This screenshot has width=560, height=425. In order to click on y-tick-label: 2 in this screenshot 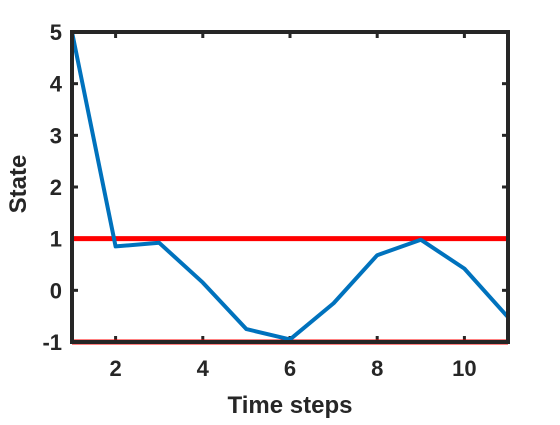, I will do `click(56, 187)`.